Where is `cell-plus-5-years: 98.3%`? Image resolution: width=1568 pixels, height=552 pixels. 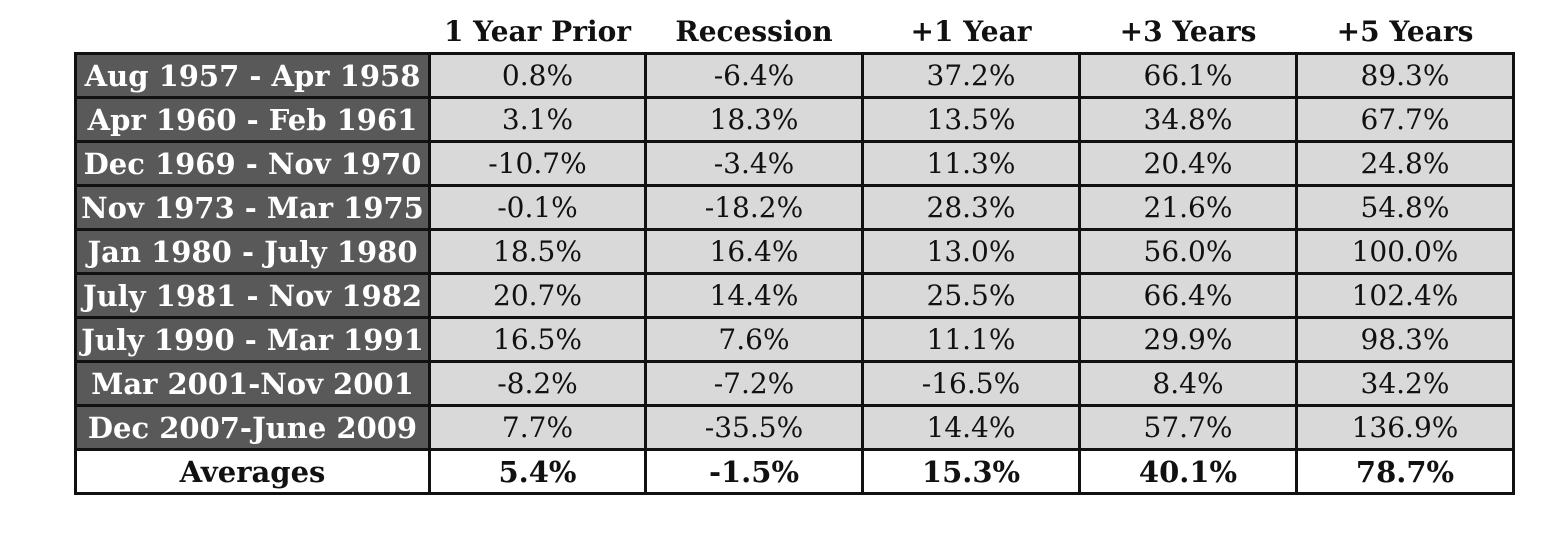
cell-plus-5-years: 98.3% is located at coordinates (1405, 339).